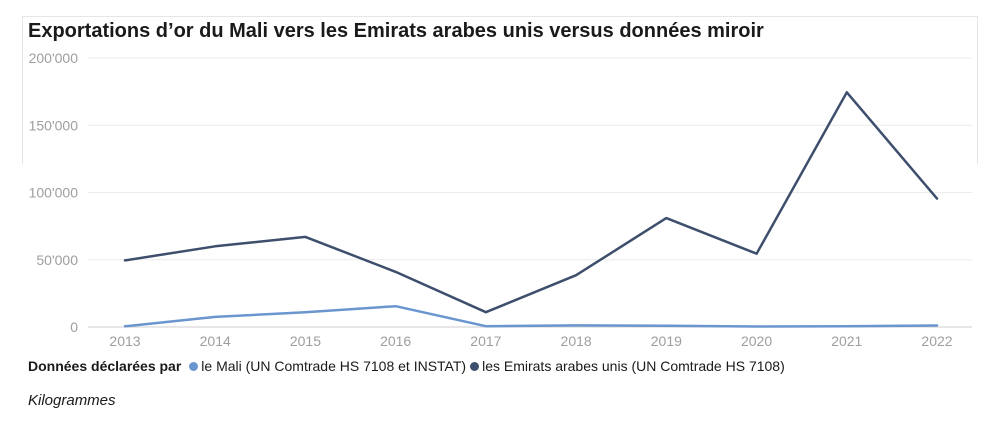  I want to click on legend-item-mali: le Mali (UN Comtrade HS 7108 et INSTAT), so click(327, 366).